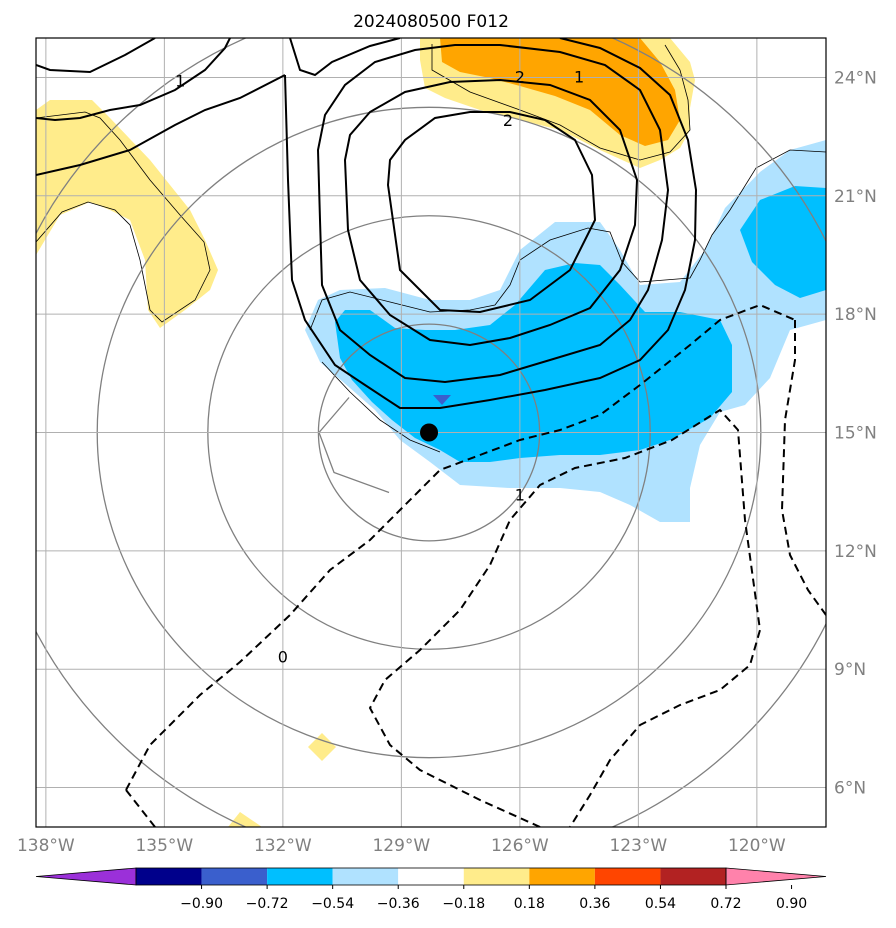 This screenshot has height=928, width=896. What do you see at coordinates (283, 656) in the screenshot?
I see `contour-label-4: 0` at bounding box center [283, 656].